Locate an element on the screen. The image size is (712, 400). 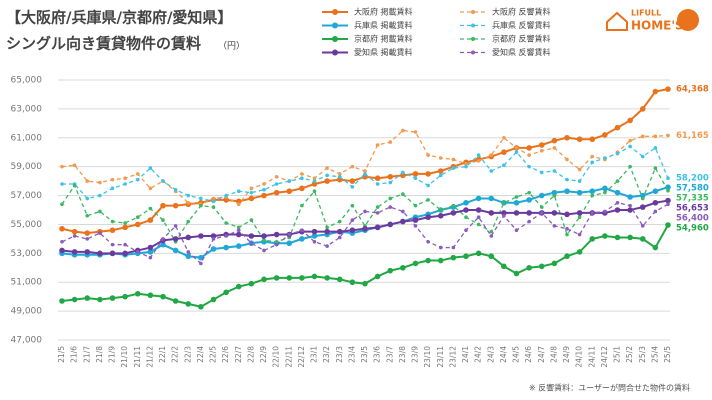
x-tick-label: 21/10 is located at coordinates (124, 357).